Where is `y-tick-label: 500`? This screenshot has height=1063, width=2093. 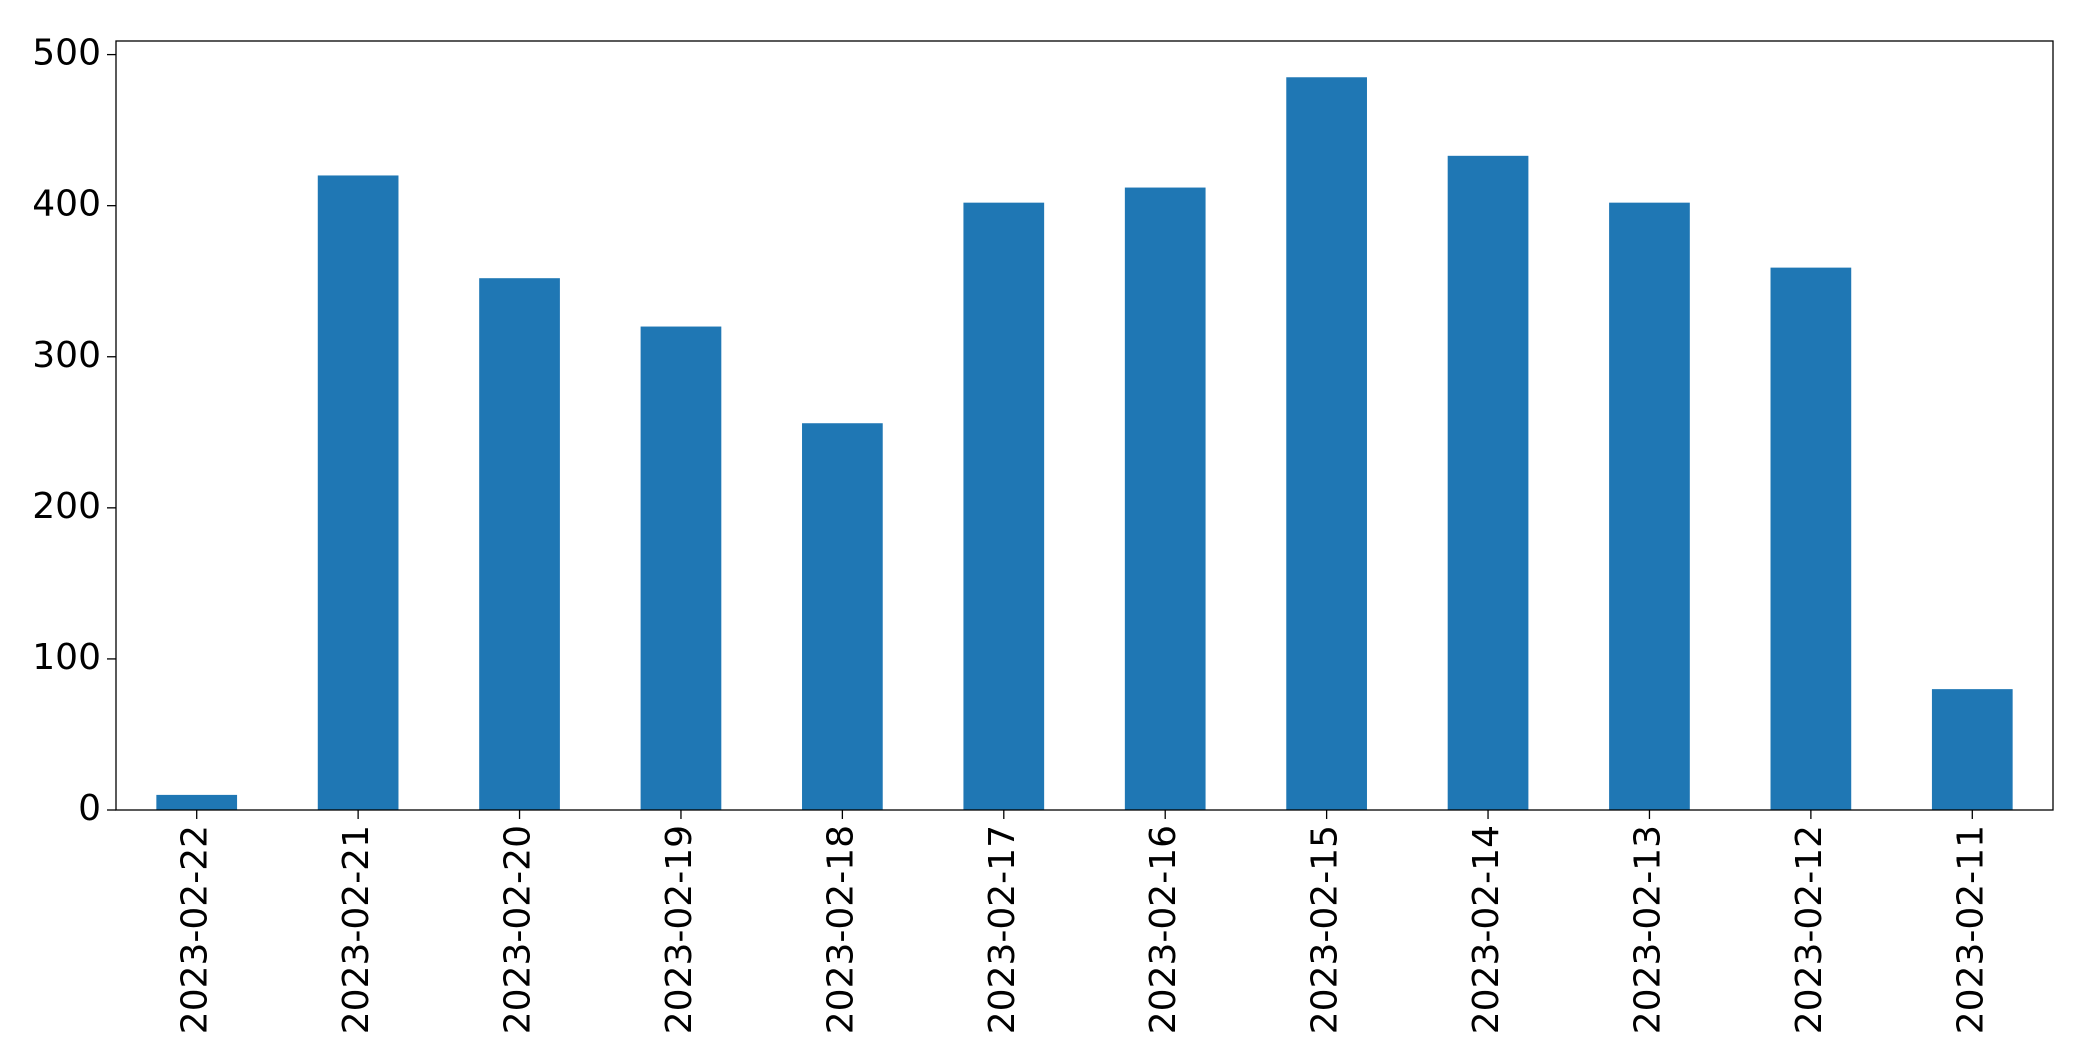 y-tick-label: 500 is located at coordinates (66, 53).